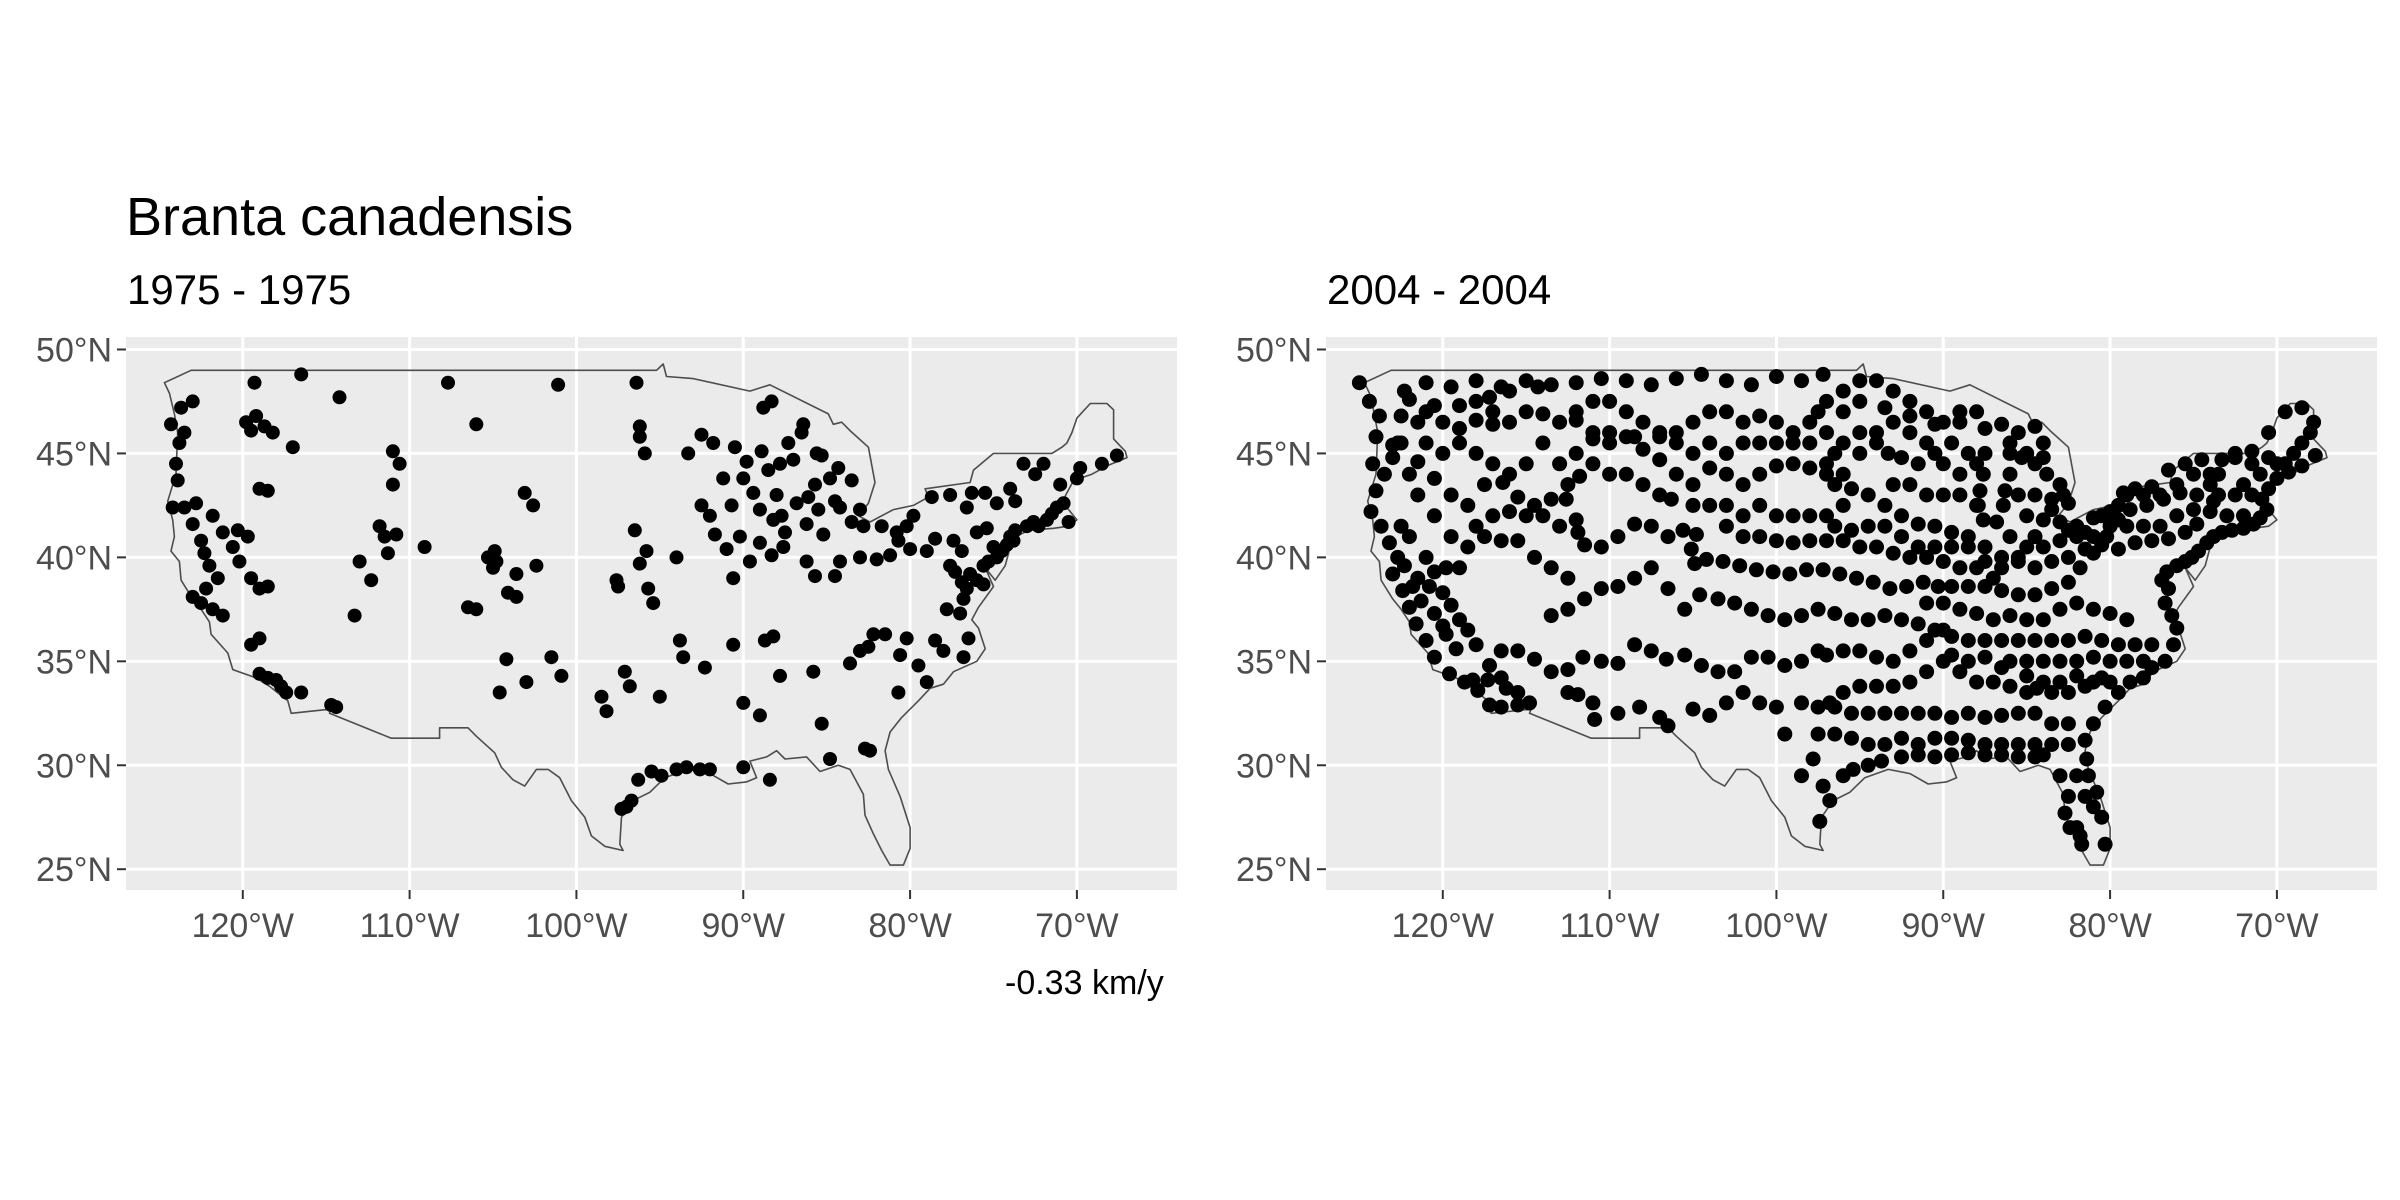 Image resolution: width=2400 pixels, height=1200 pixels. Describe the element at coordinates (410, 926) in the screenshot. I see `left-x-tick-label: 110°W` at that location.